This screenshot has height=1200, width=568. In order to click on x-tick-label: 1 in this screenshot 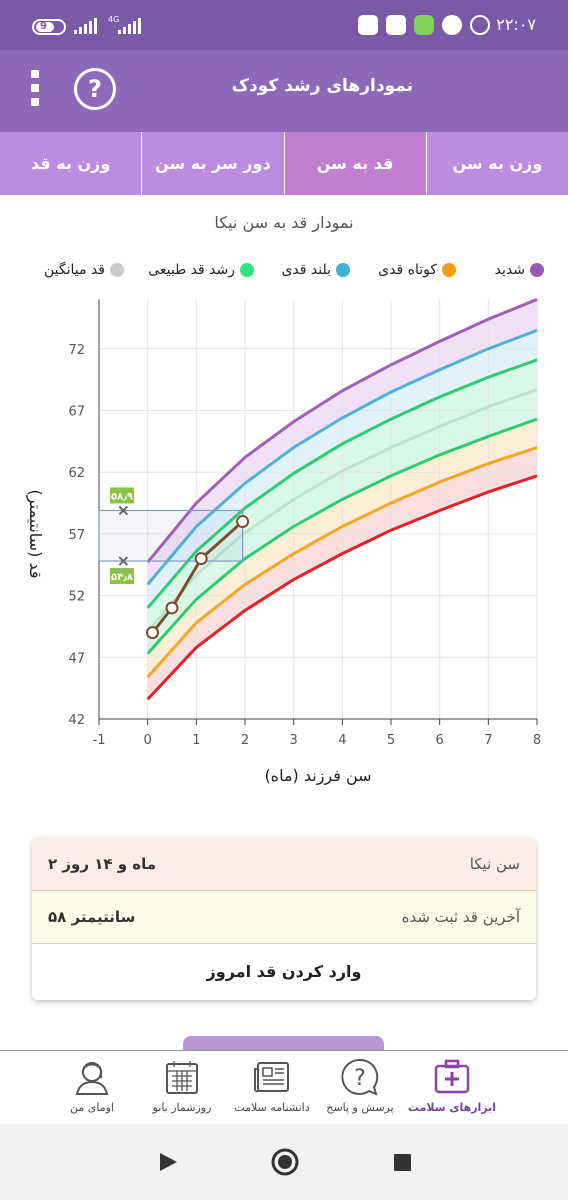, I will do `click(196, 740)`.